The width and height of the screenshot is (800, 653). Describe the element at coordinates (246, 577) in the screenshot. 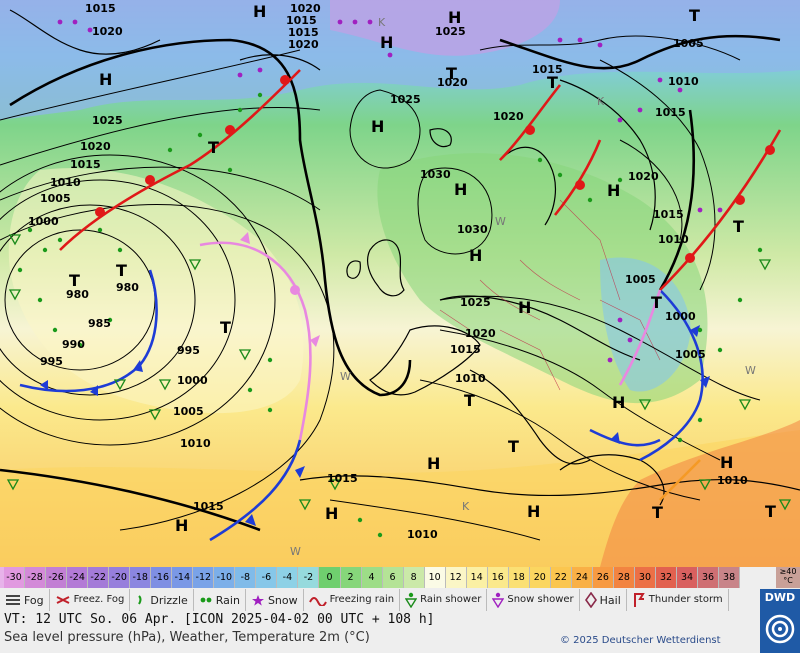

I see `temp-cell: -8` at that location.